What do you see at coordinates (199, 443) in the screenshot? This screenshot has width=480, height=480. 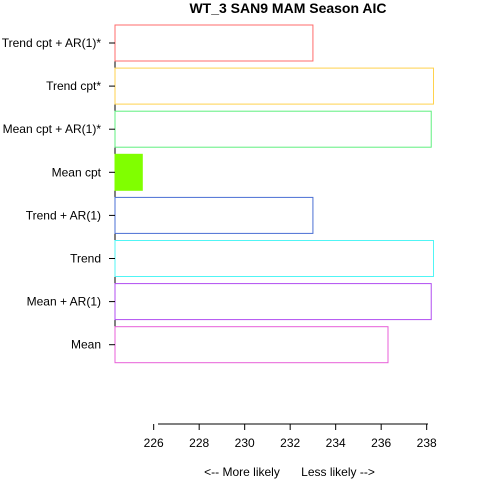 I see `x-tick-label-1: 228` at bounding box center [199, 443].